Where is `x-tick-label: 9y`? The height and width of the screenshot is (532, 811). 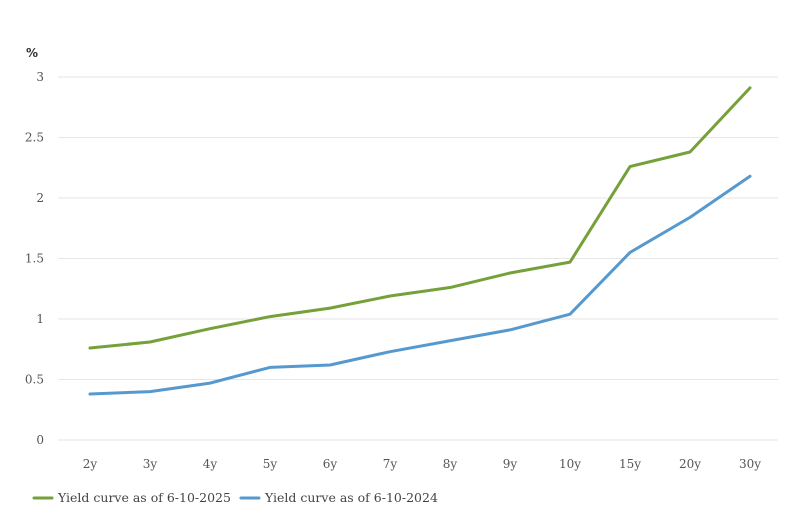 x-tick-label: 9y is located at coordinates (510, 464).